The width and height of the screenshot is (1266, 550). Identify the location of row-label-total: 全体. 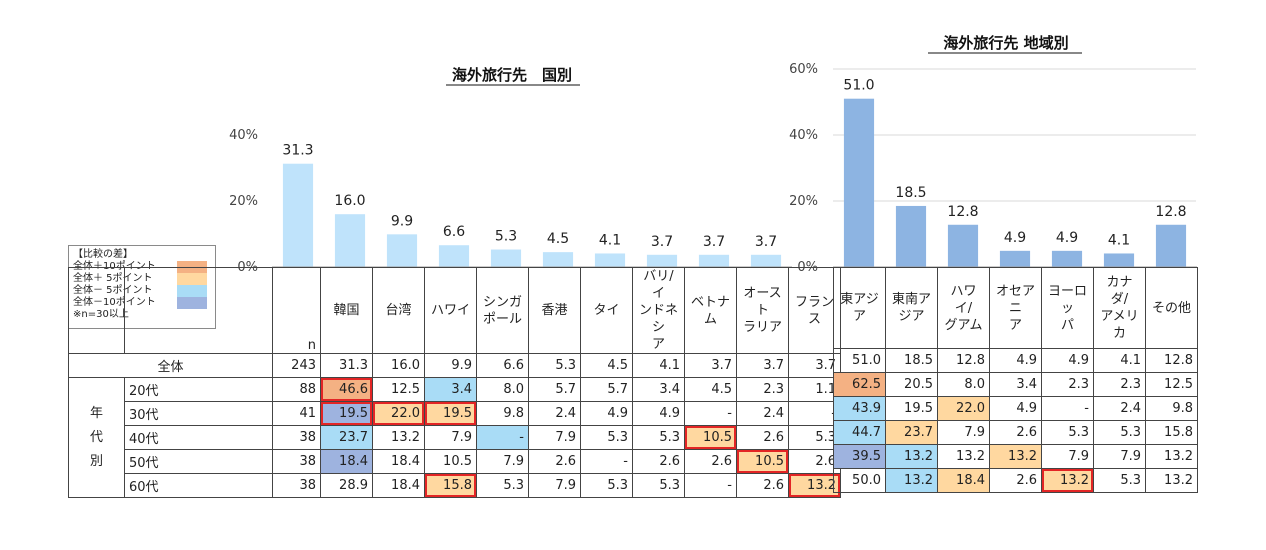
(170, 365).